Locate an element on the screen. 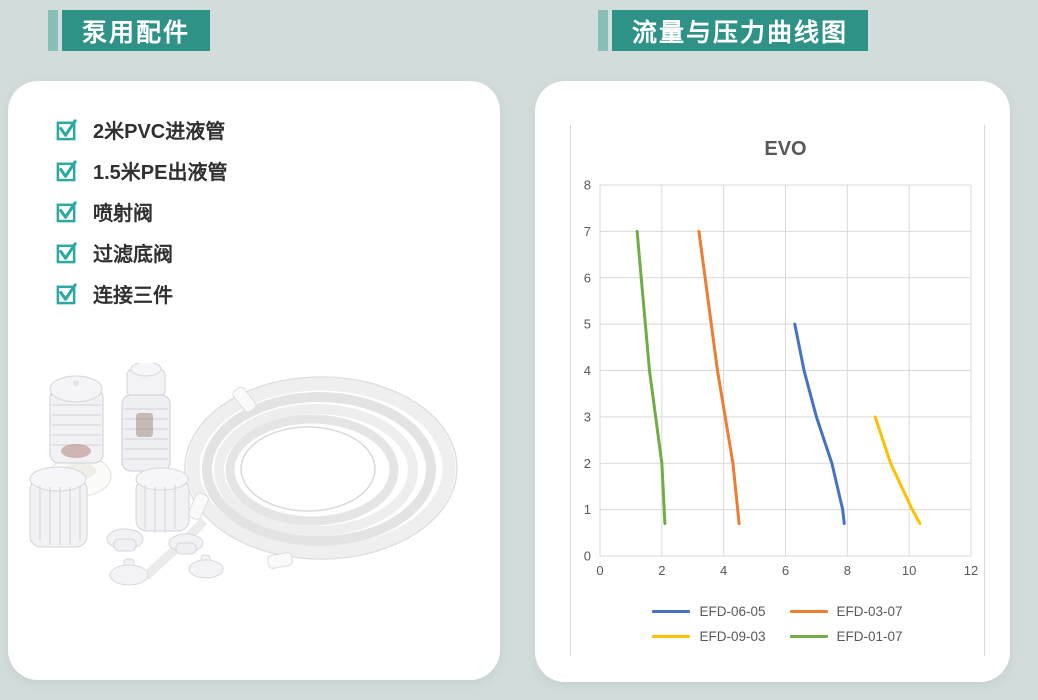 This screenshot has width=1038, height=700. left-section-title: 泵用配件 is located at coordinates (136, 30).